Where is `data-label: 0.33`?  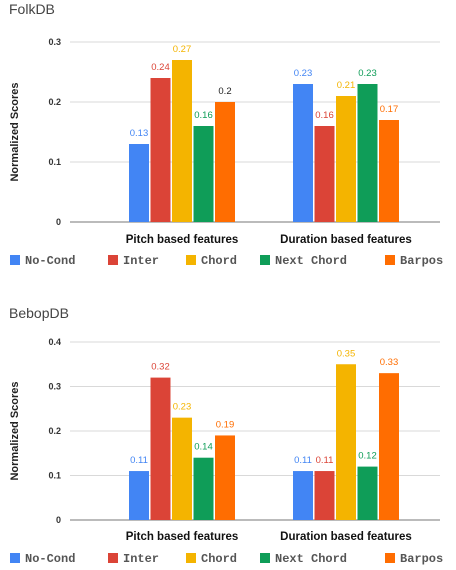
data-label: 0.33 is located at coordinates (389, 362).